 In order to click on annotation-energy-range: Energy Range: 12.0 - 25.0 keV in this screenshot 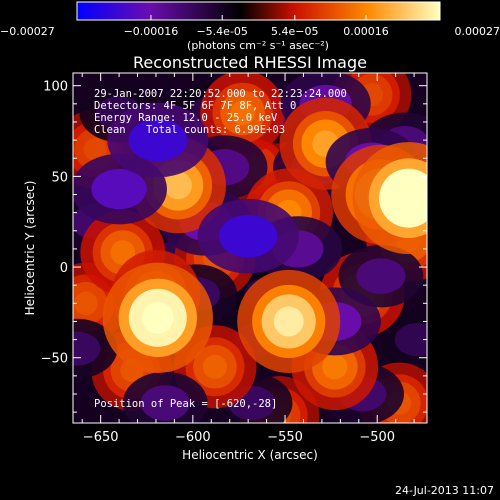, I will do `click(186, 118)`.